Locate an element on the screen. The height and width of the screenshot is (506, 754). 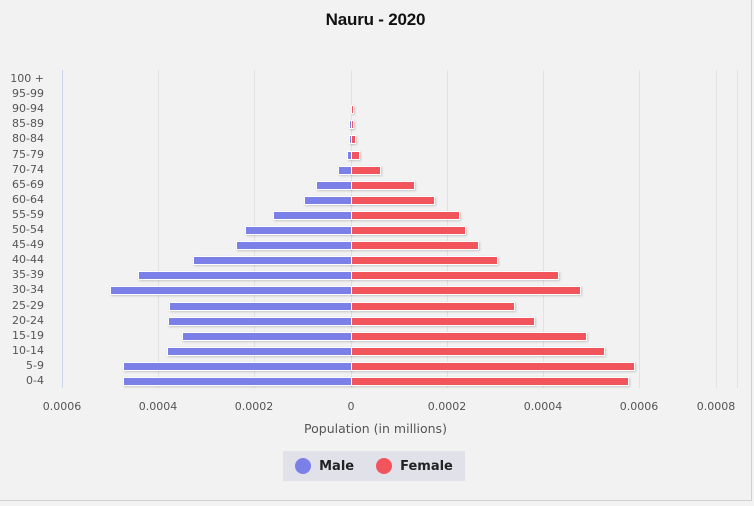
y-tick-label: 90-94 is located at coordinates (28, 109).